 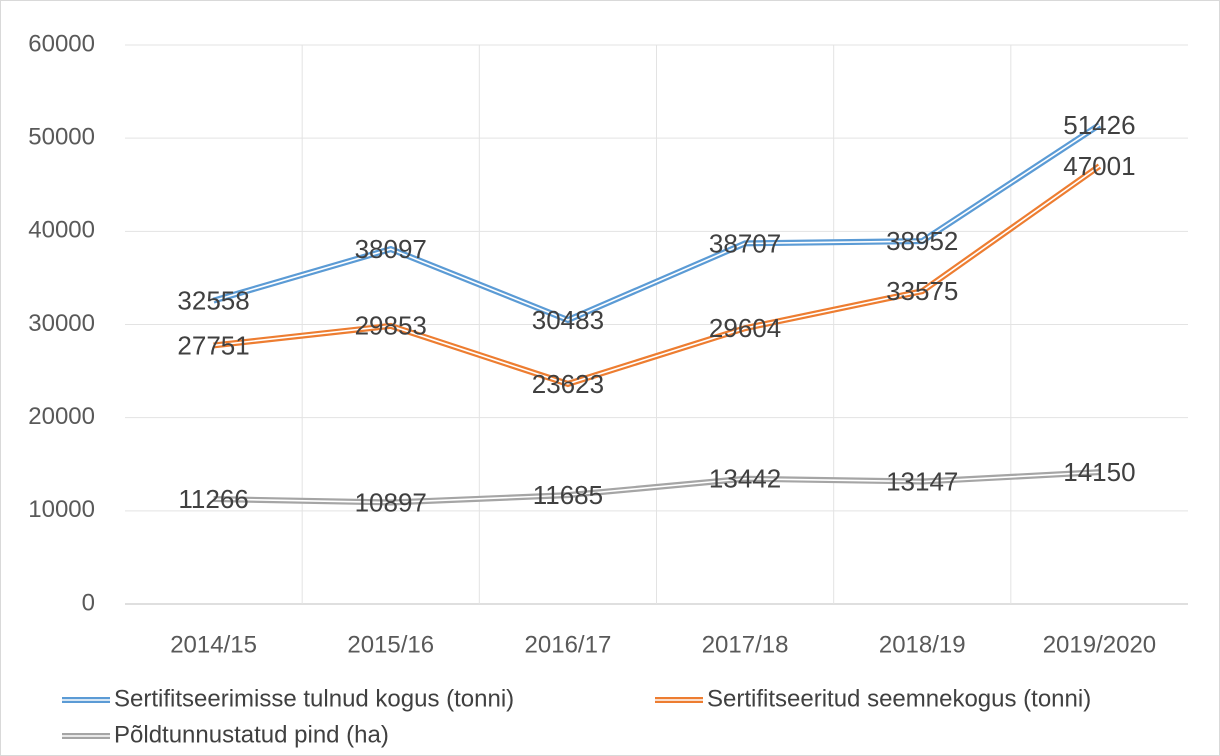 I want to click on data-label: 29853, so click(x=391, y=326).